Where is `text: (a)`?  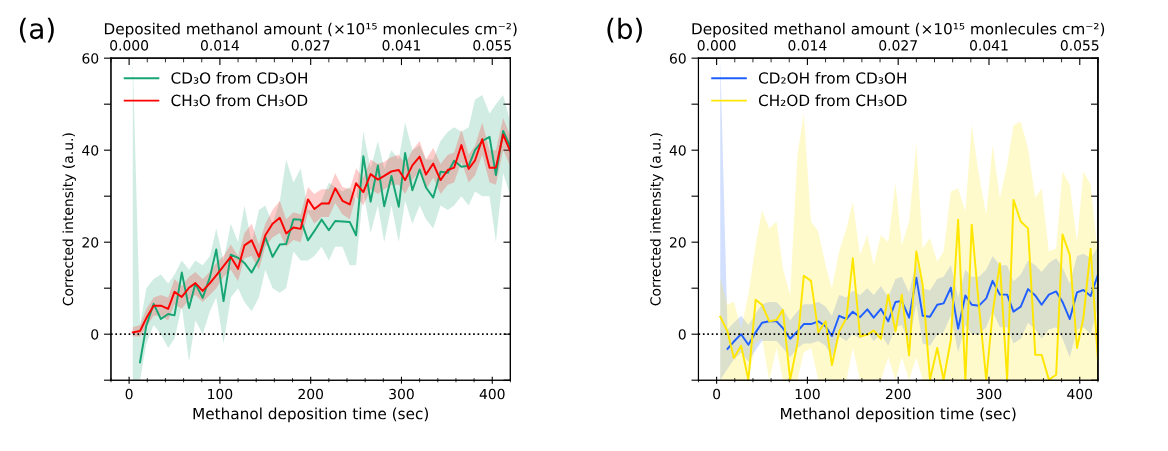 text: (a) is located at coordinates (36, 30).